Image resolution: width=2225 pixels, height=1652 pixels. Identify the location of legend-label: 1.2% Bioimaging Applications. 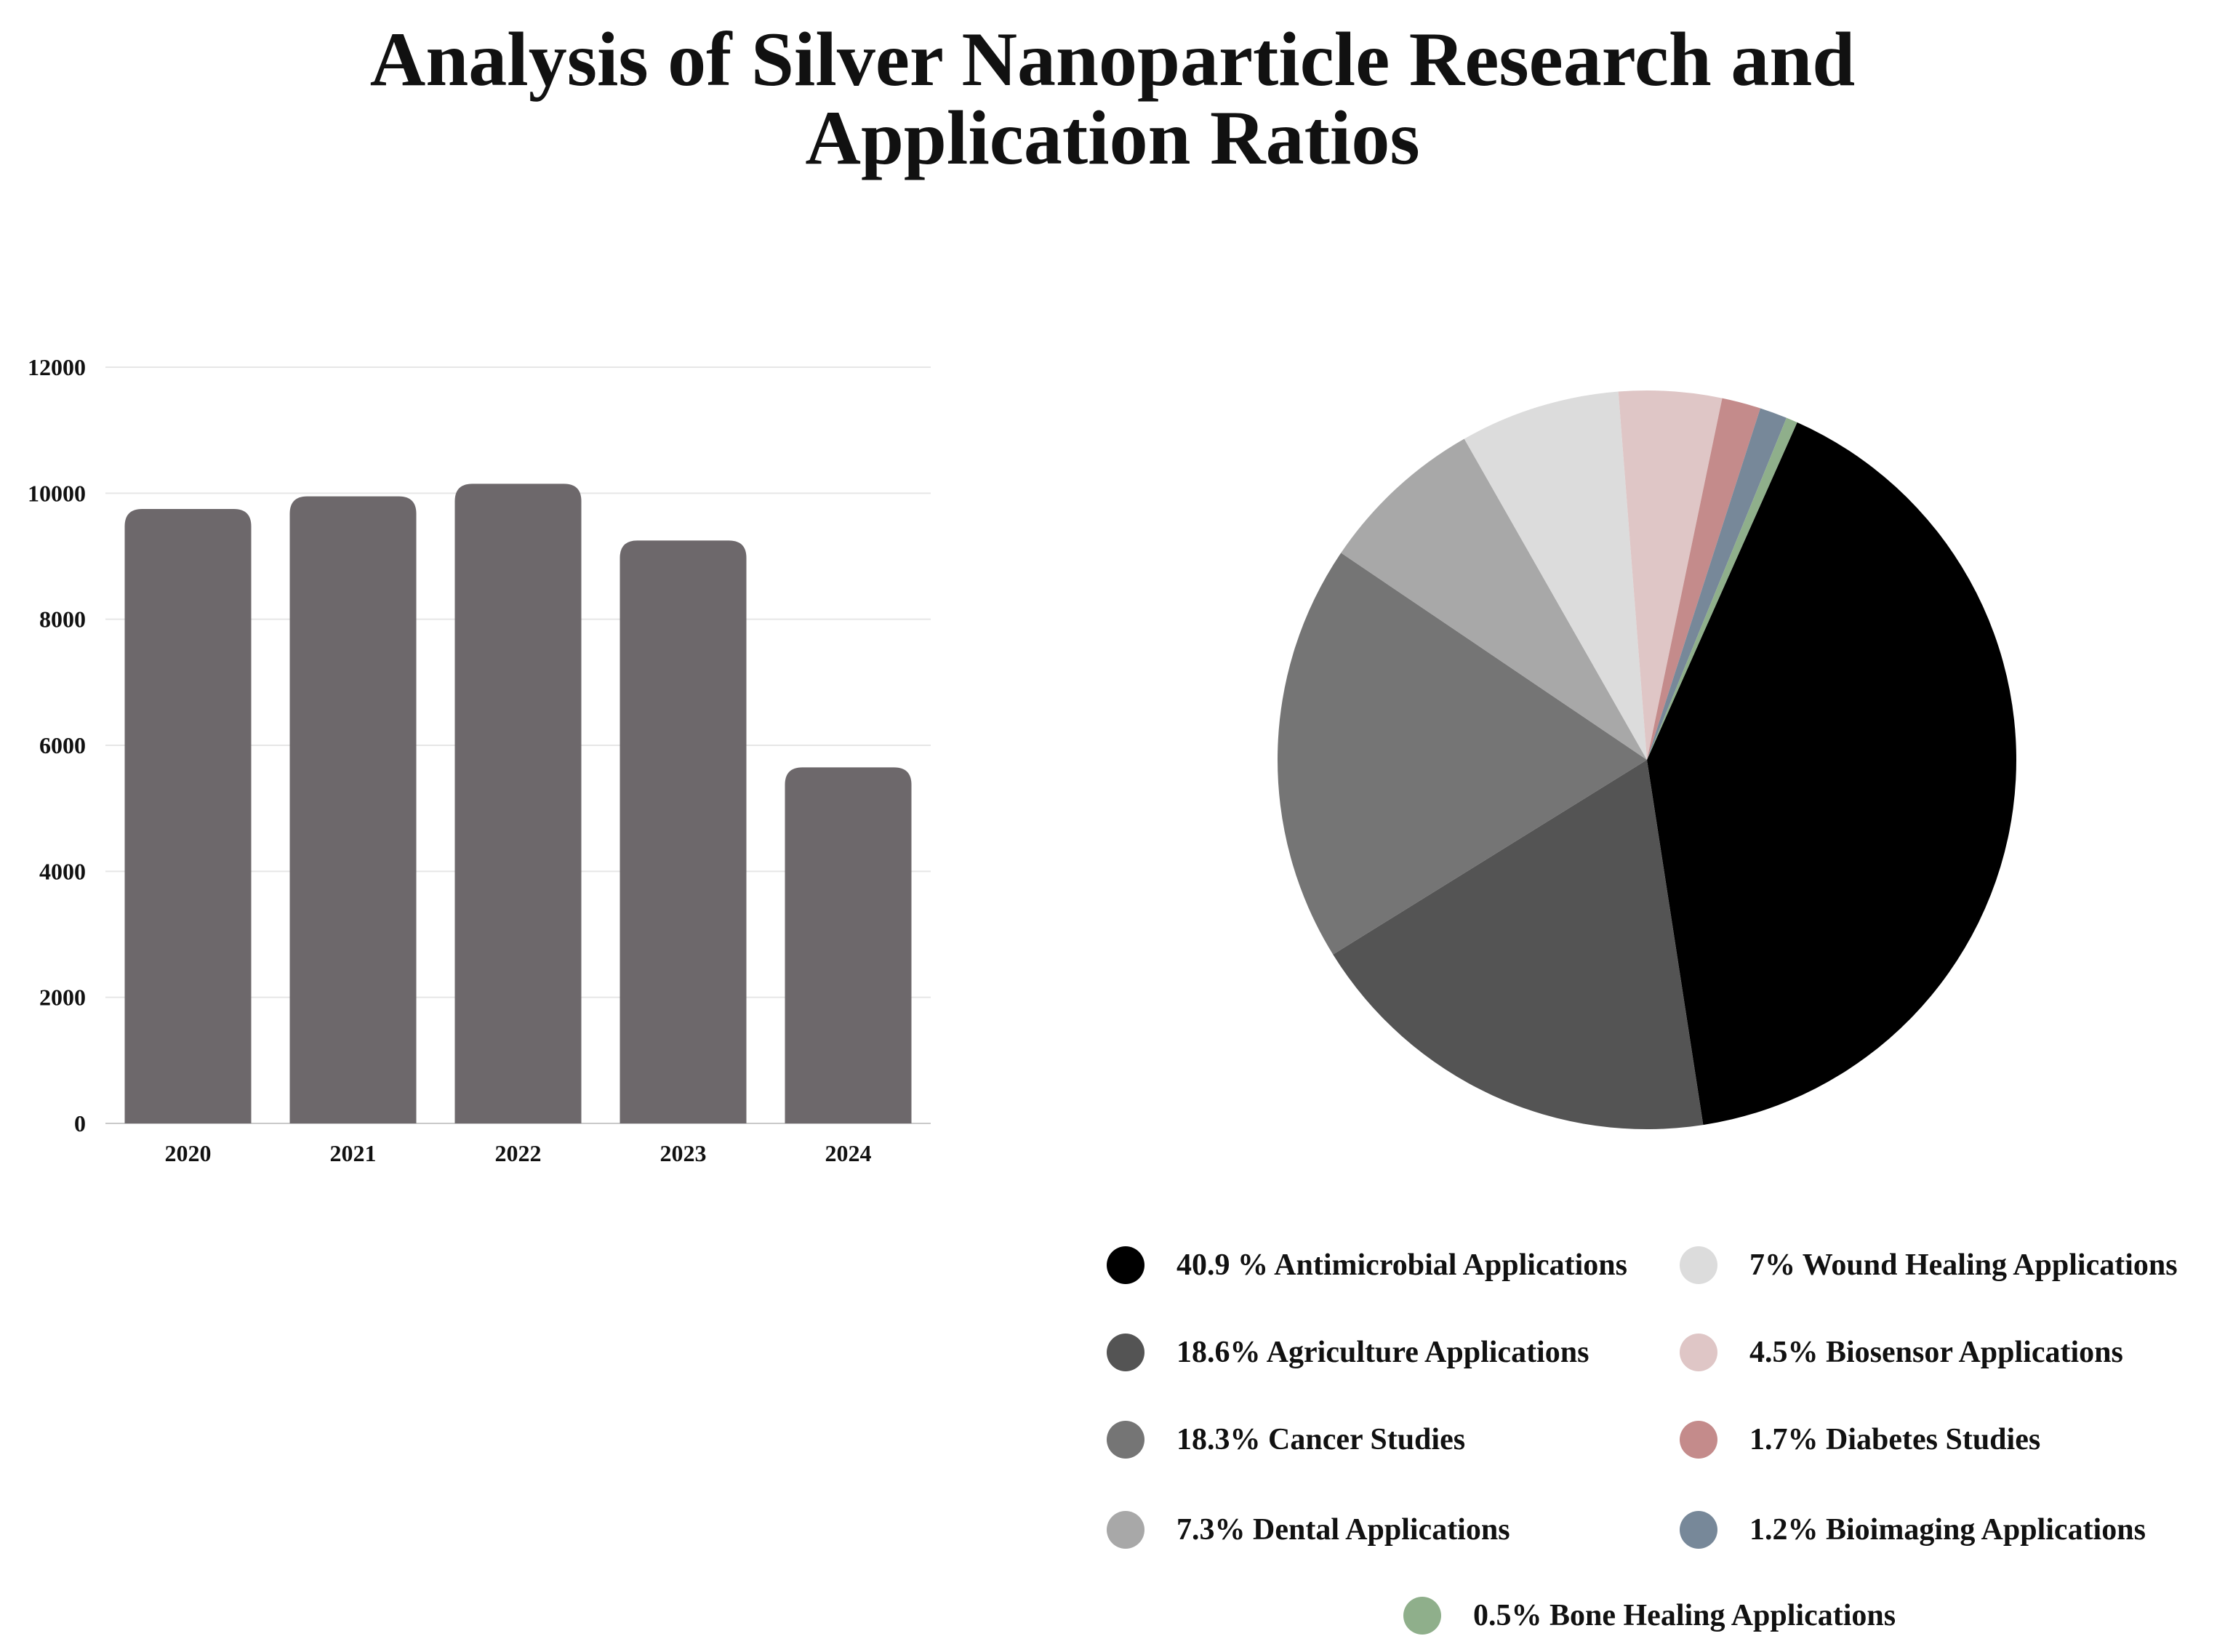
(1947, 1530).